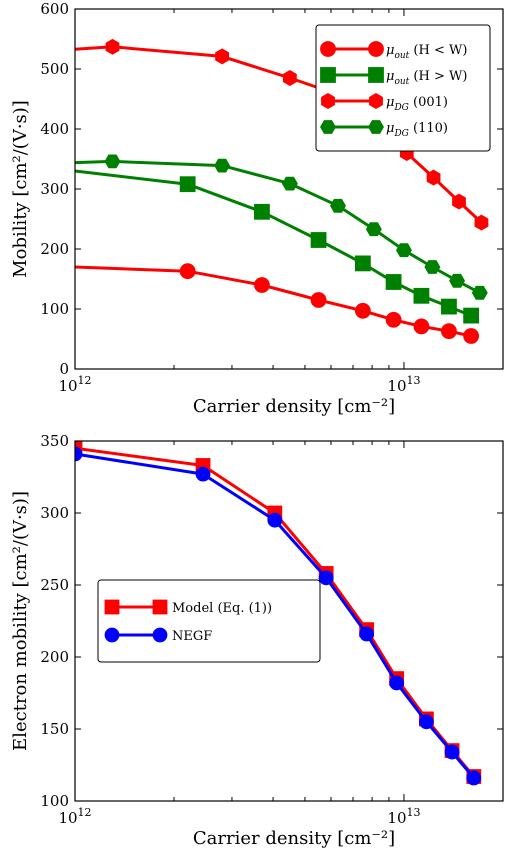  What do you see at coordinates (20, 621) in the screenshot?
I see `y-axis-label: Electron mobility [cm²/(V·s)]` at bounding box center [20, 621].